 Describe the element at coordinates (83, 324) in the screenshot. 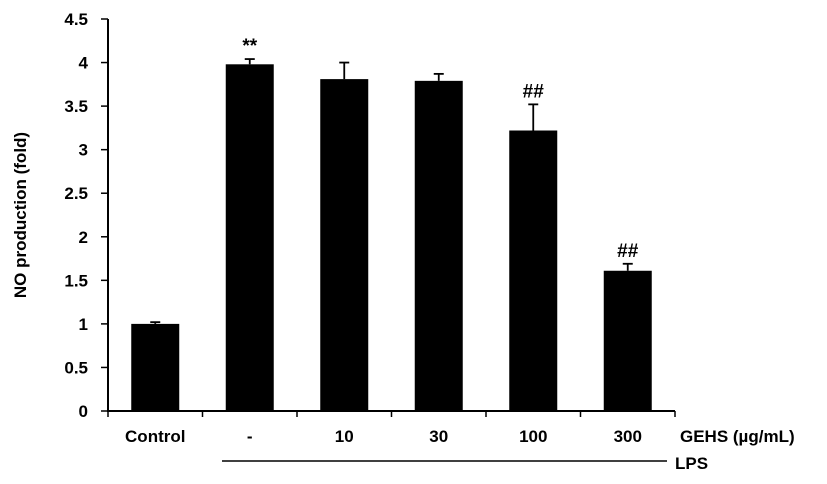

I see `y-tick-label: 1` at that location.